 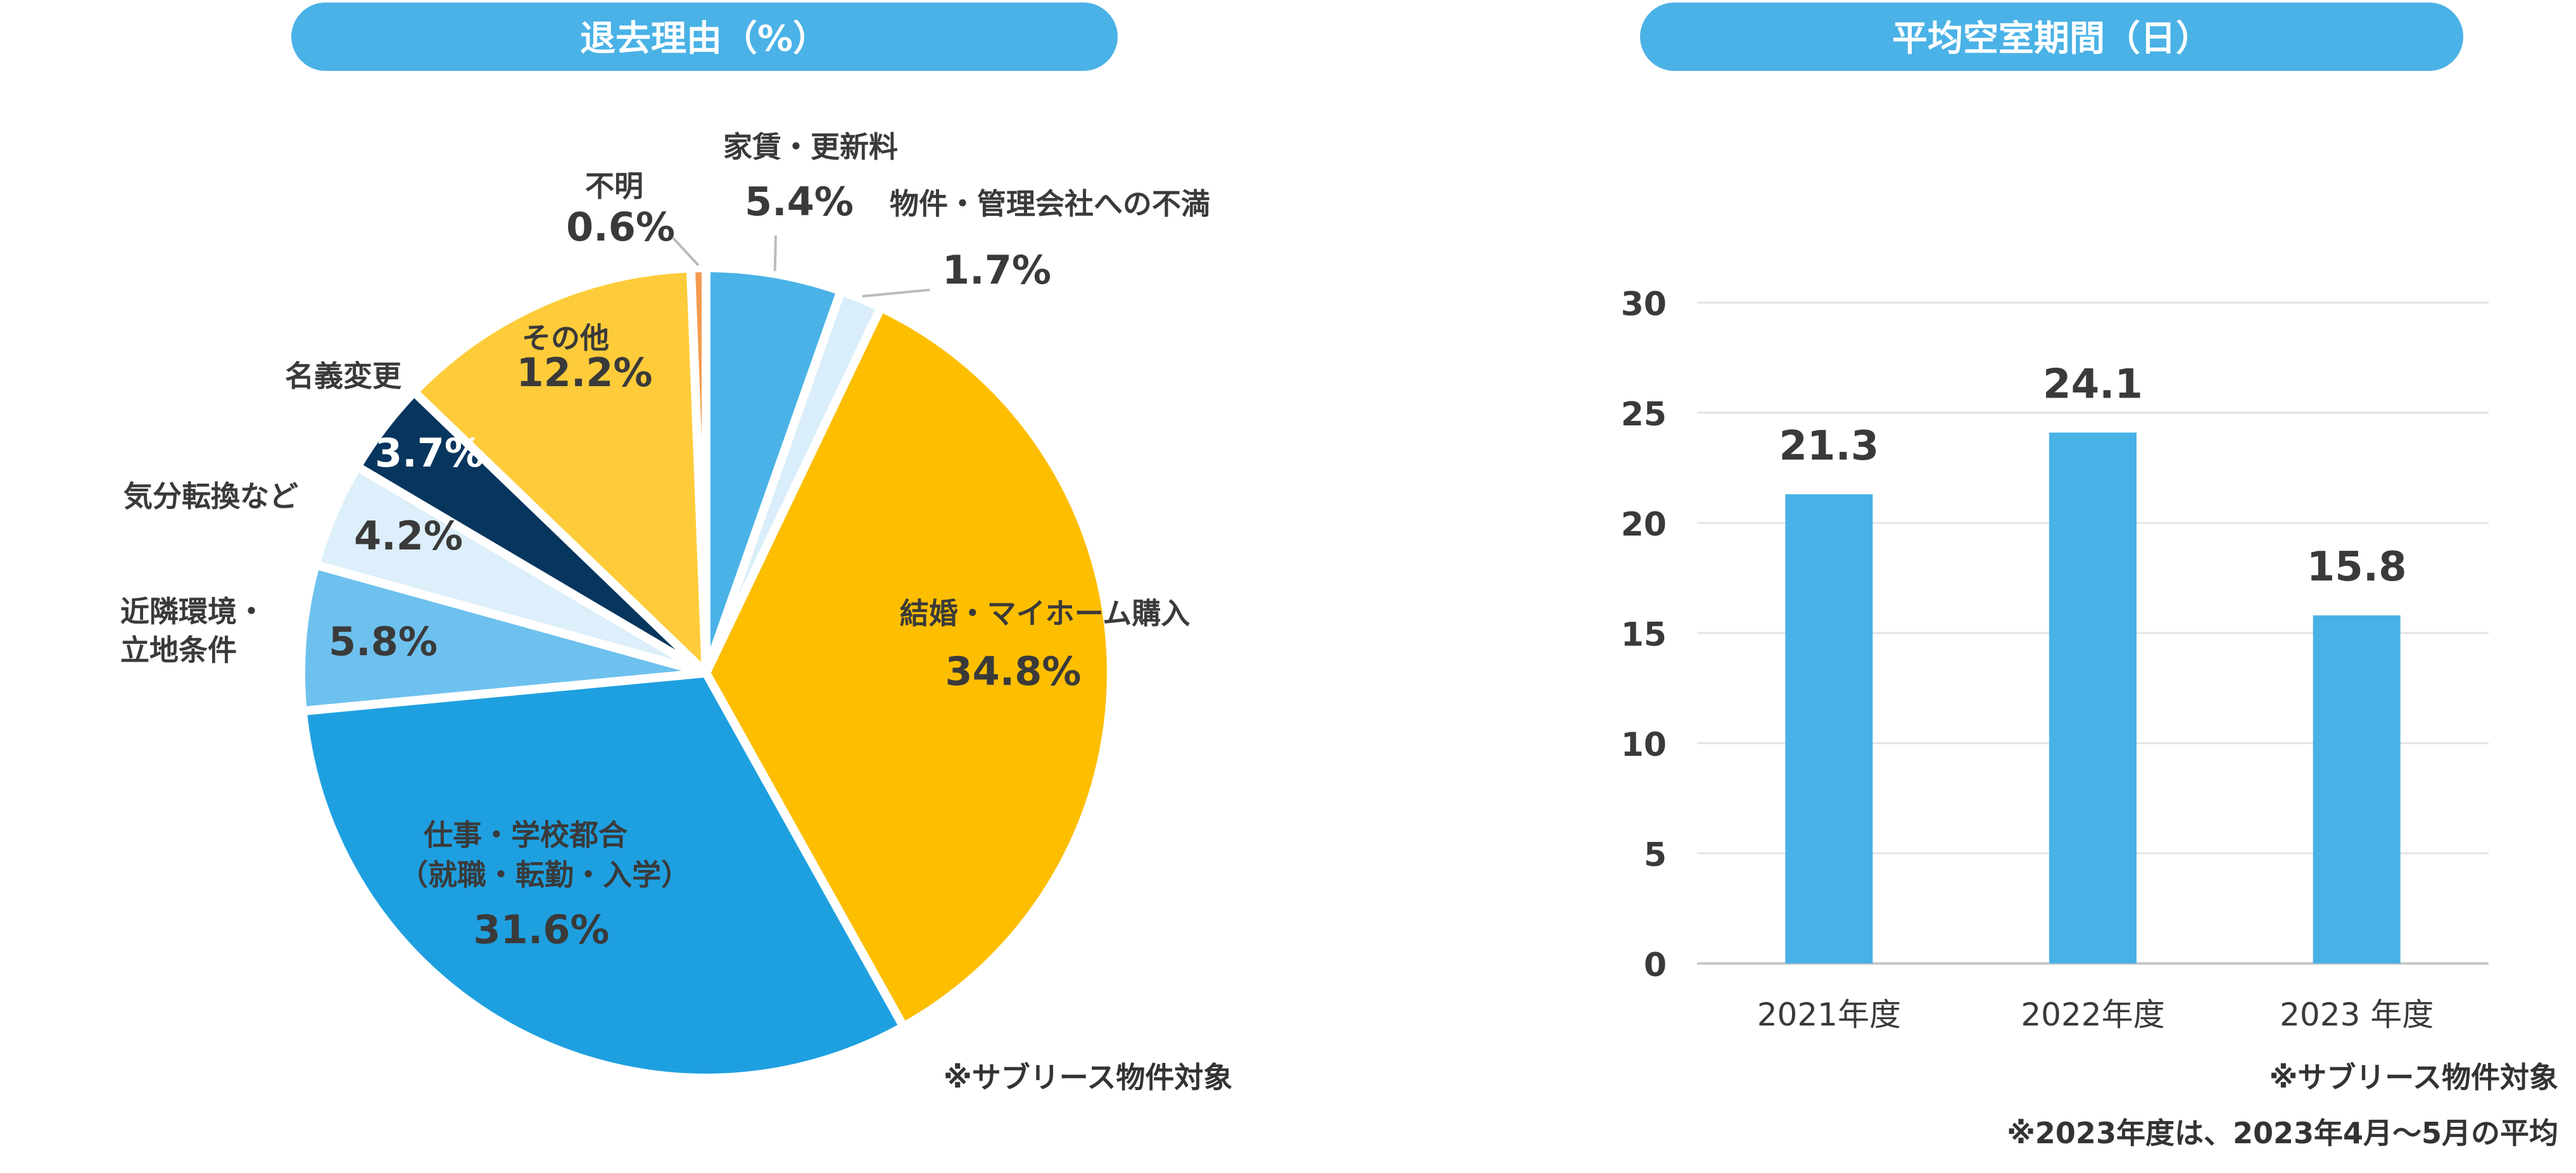 What do you see at coordinates (1050, 204) in the screenshot?
I see `pie-slice-label: 物件・管理会社への不満` at bounding box center [1050, 204].